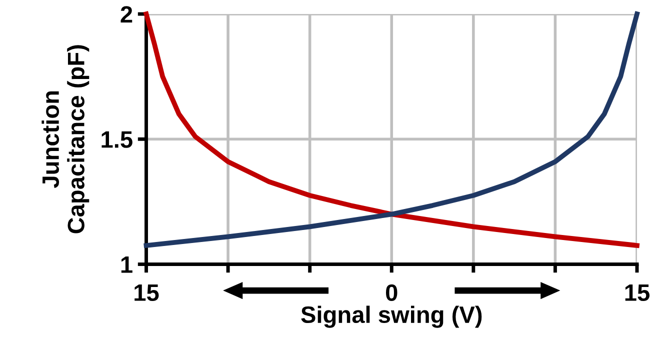  Describe the element at coordinates (392, 293) in the screenshot. I see `x-tick-label: 0` at that location.